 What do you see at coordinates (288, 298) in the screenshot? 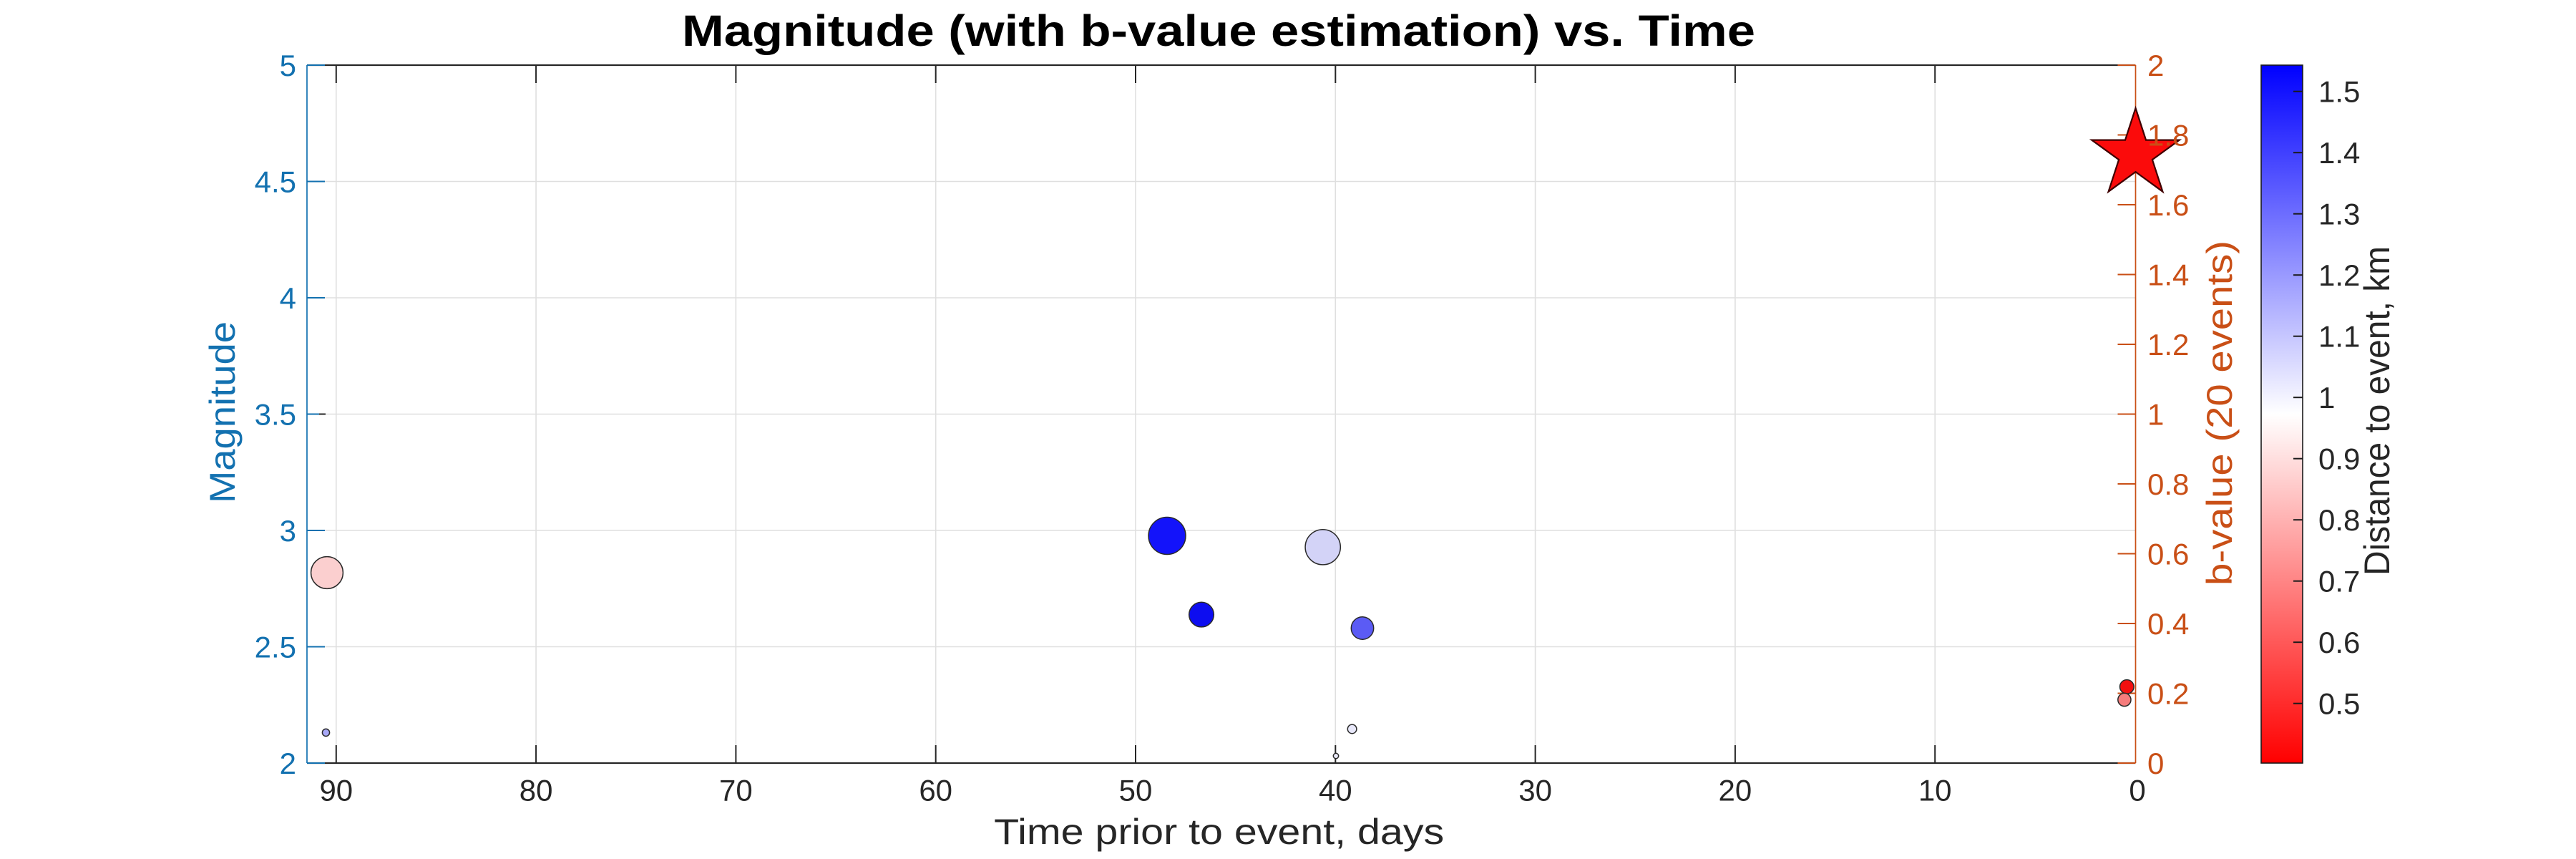
I see `svg-text: 4` at bounding box center [288, 298].